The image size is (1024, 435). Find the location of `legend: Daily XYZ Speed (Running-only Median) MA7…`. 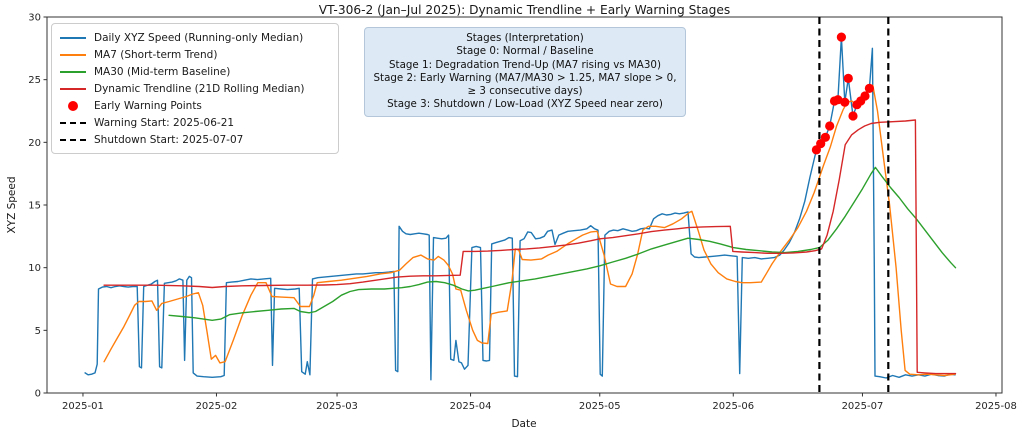

legend: Daily XYZ Speed (Running-only Median) MA7… is located at coordinates (195, 88).